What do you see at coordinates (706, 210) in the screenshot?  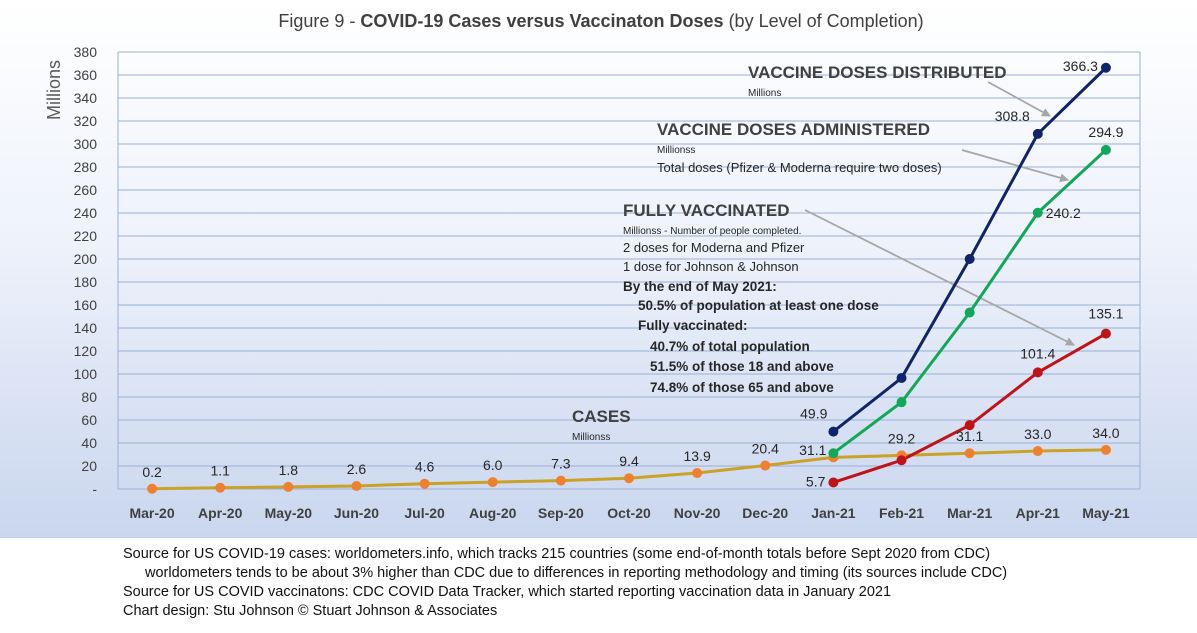 I see `annotation-fully-title: FULLY VACCINATED` at bounding box center [706, 210].